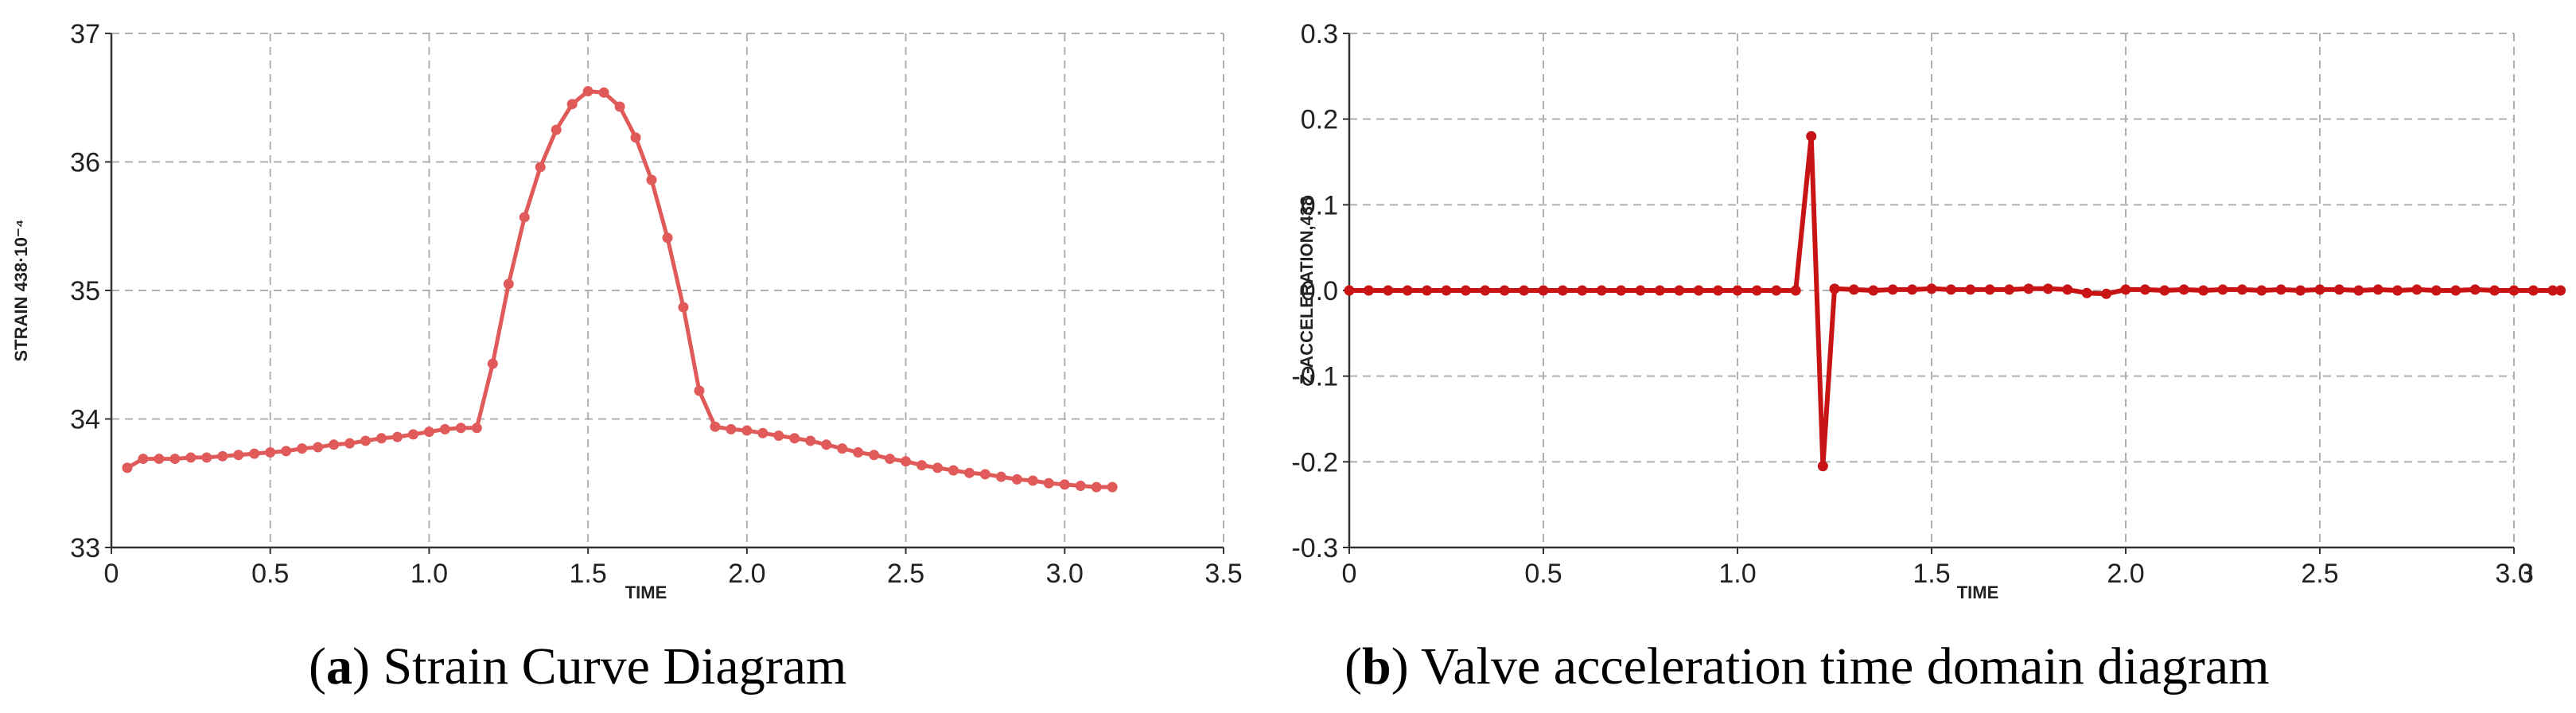  I want to click on chart-b-xtick-label: 1.5, so click(1932, 574).